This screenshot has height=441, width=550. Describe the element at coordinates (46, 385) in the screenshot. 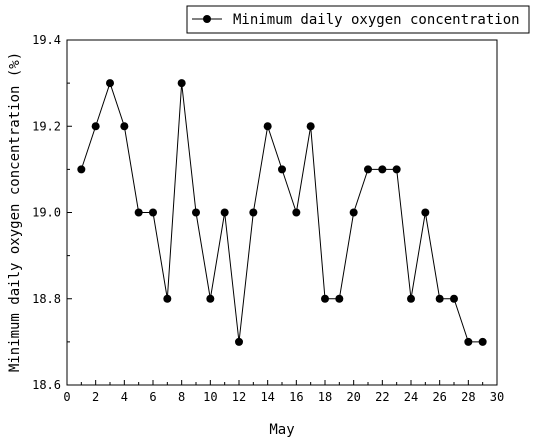

I see `y-tick-label: 18.6` at that location.